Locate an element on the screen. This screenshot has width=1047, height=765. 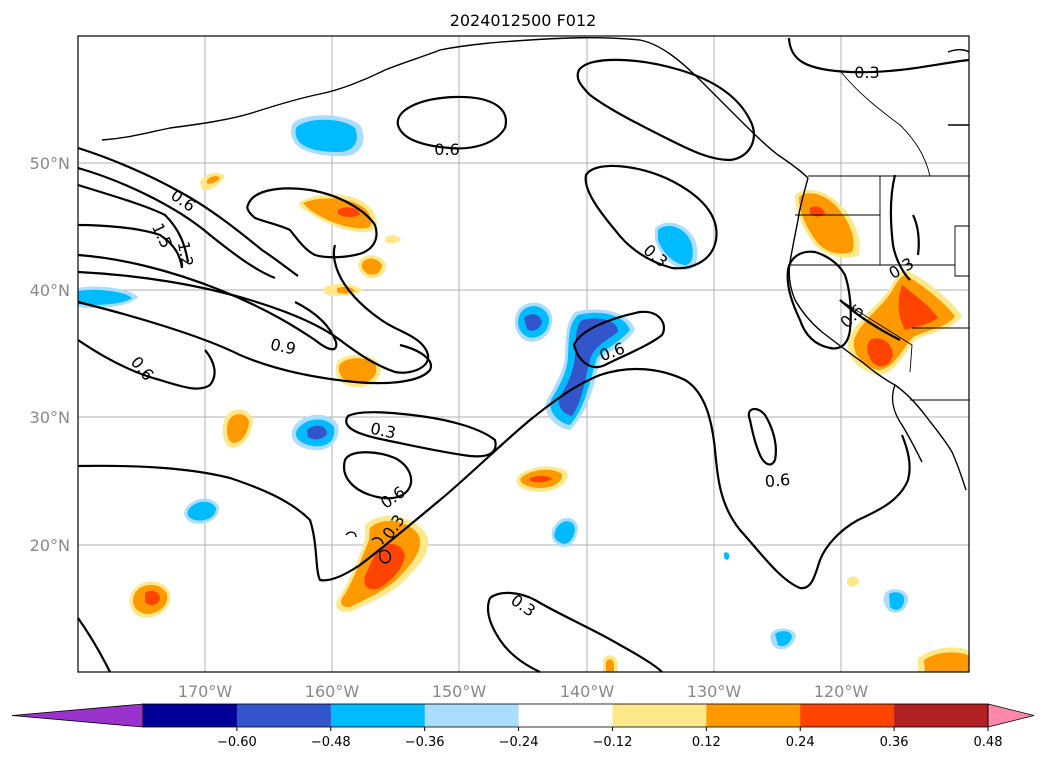
figure-title: 2024012500 F012 is located at coordinates (523, 20).